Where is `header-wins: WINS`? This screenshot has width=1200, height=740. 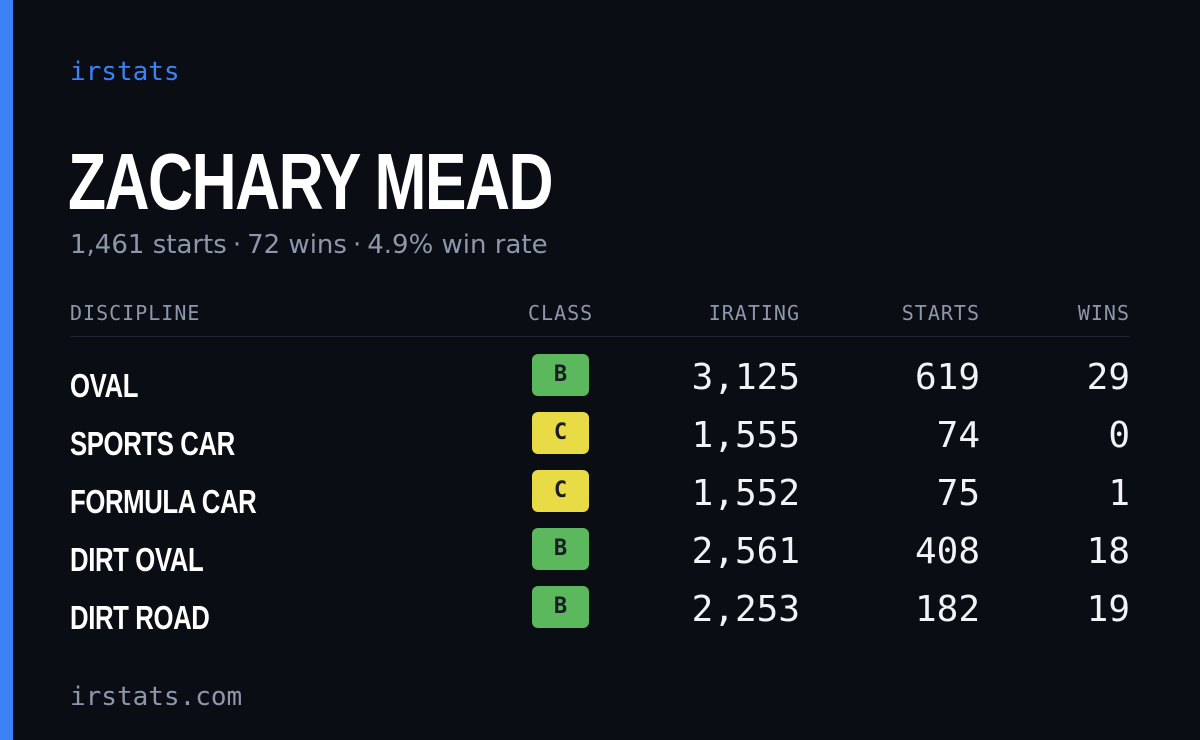 header-wins: WINS is located at coordinates (1103, 313).